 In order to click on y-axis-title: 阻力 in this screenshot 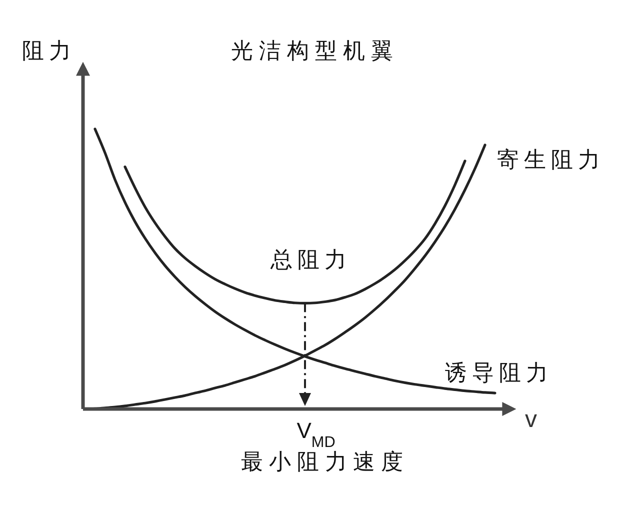, I will do `click(49, 52)`.